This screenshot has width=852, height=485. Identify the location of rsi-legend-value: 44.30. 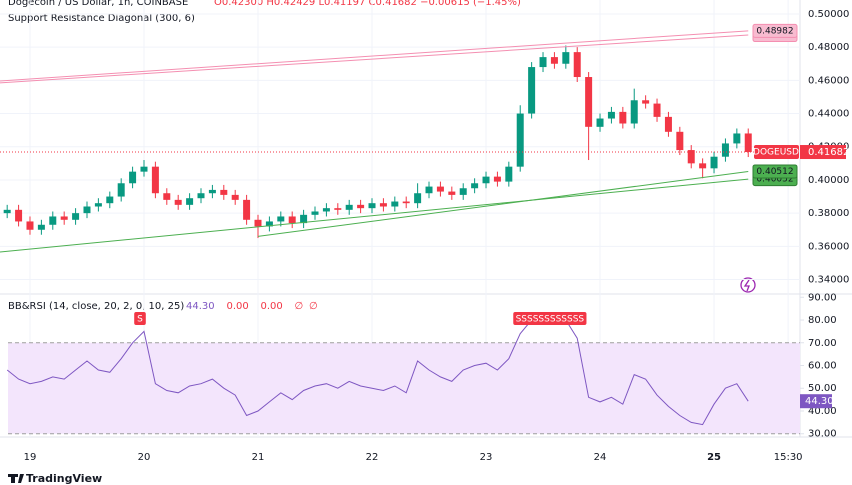
(200, 306).